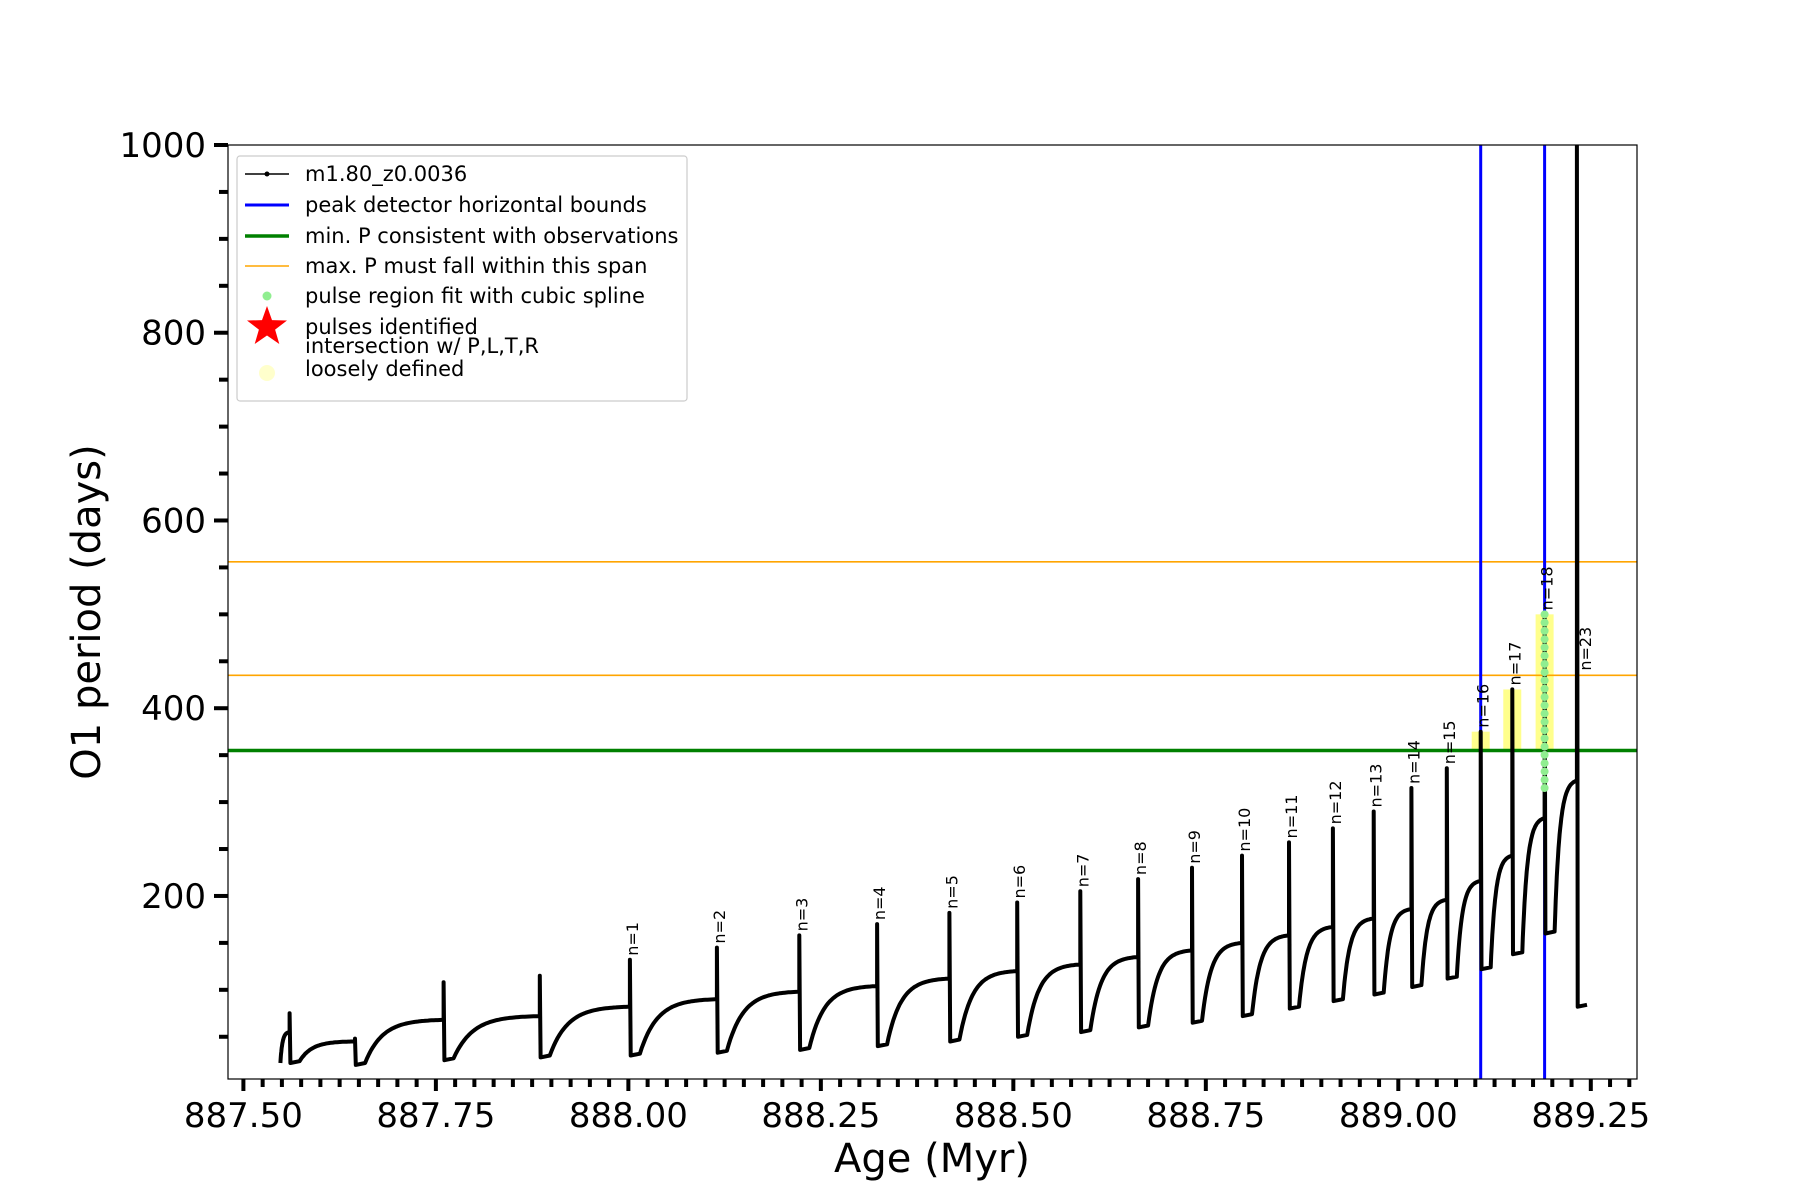 Image resolution: width=1800 pixels, height=1200 pixels. Describe the element at coordinates (243, 1116) in the screenshot. I see `x-tick-label: 887.50` at that location.